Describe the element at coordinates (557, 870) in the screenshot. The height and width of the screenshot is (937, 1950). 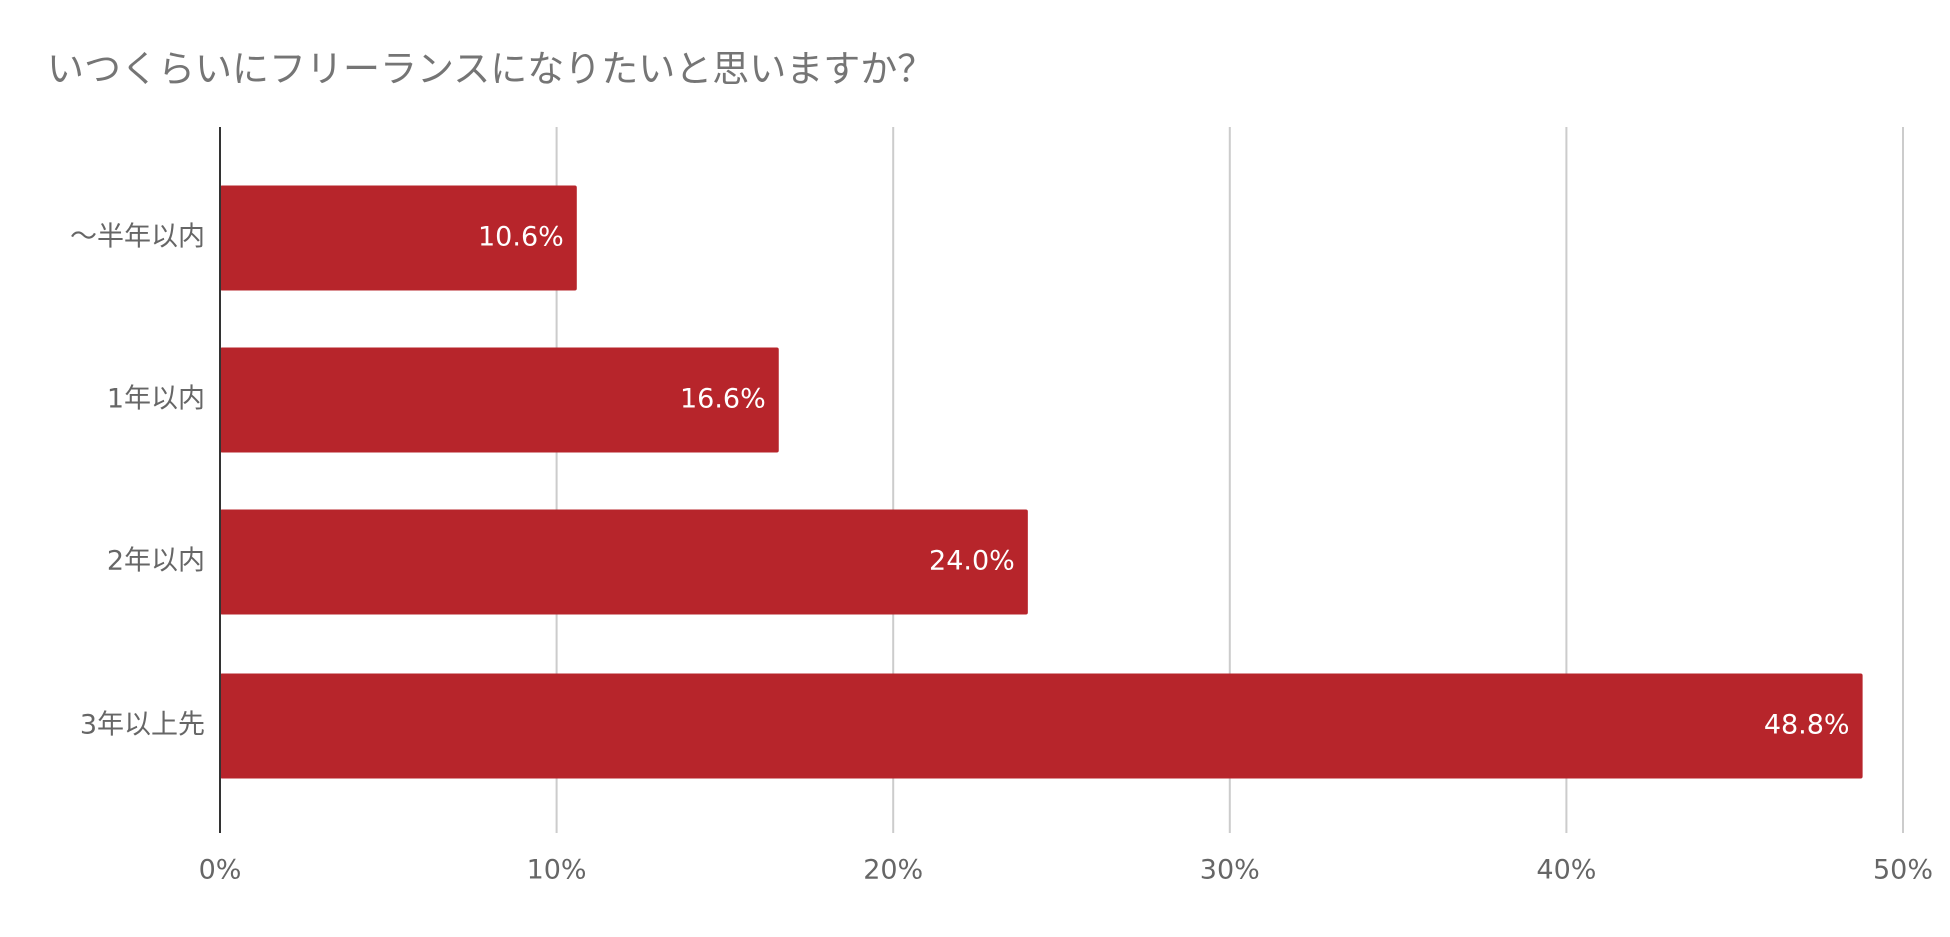
I see `x-tick-label: 10%` at that location.